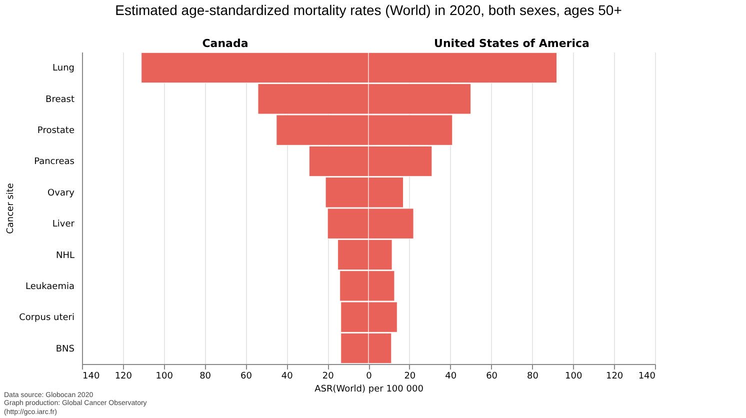  I want to click on x-tick-label: 0, so click(369, 377).